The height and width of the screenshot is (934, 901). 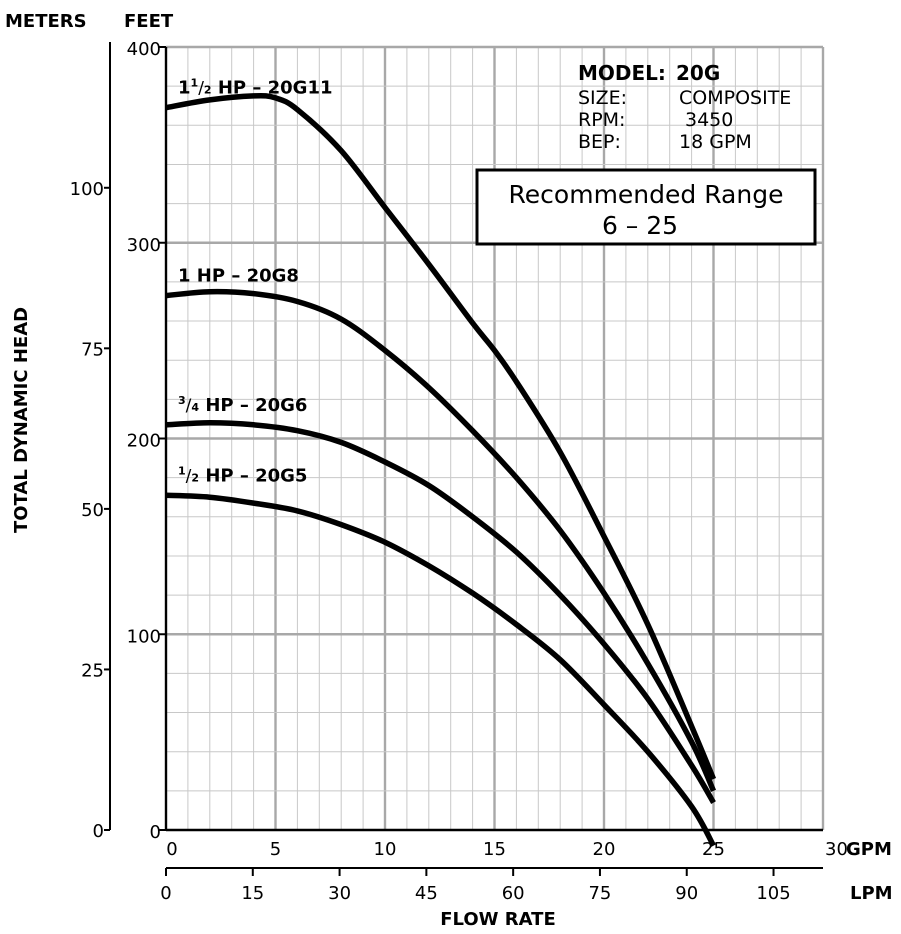 I want to click on lpm-tick-label: 30, so click(x=339, y=893).